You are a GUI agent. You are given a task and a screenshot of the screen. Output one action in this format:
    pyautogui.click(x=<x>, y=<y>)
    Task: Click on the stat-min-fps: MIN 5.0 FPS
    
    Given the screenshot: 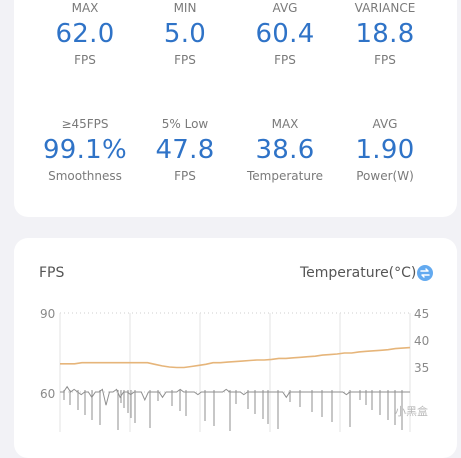 What is the action you would take?
    pyautogui.click(x=185, y=34)
    